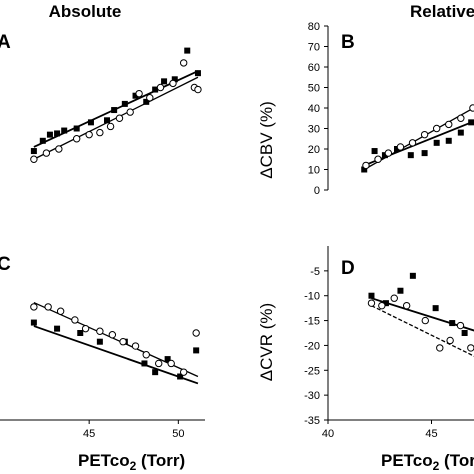  I want to click on panel-b-y-tick-label: 40, so click(314, 109).